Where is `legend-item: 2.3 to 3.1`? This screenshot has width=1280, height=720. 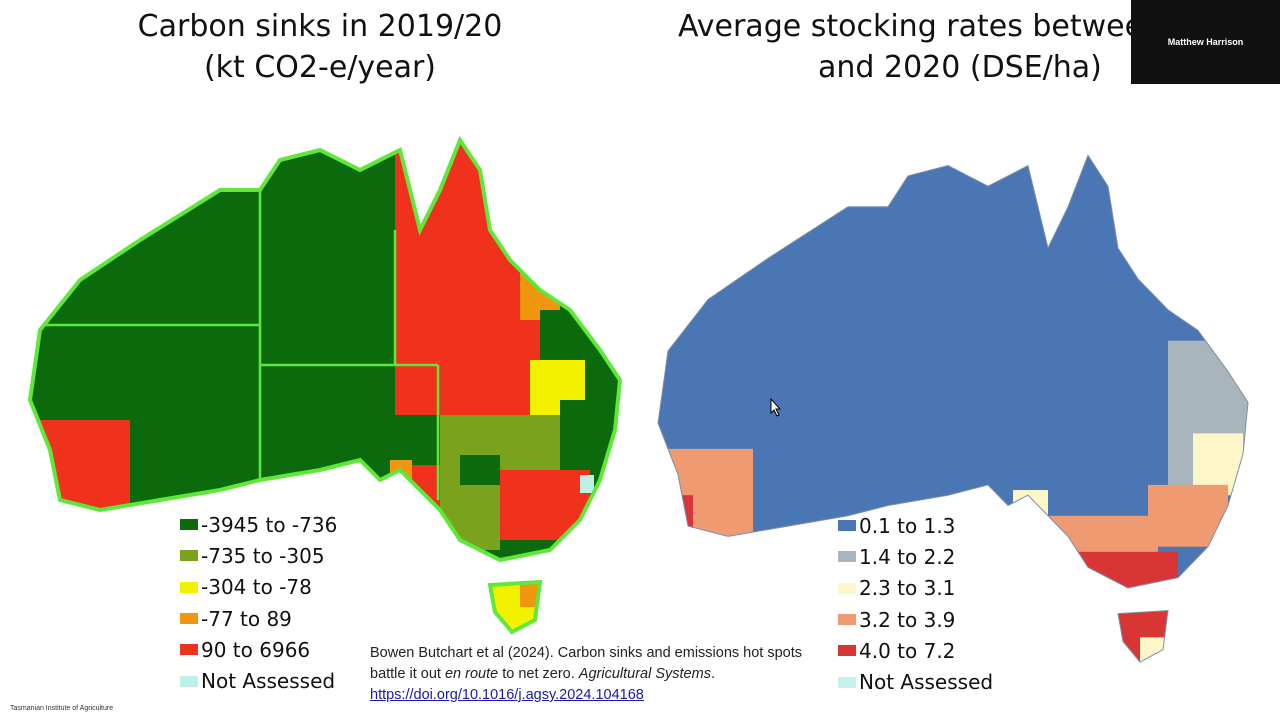
legend-item: 2.3 to 3.1 is located at coordinates (915, 588).